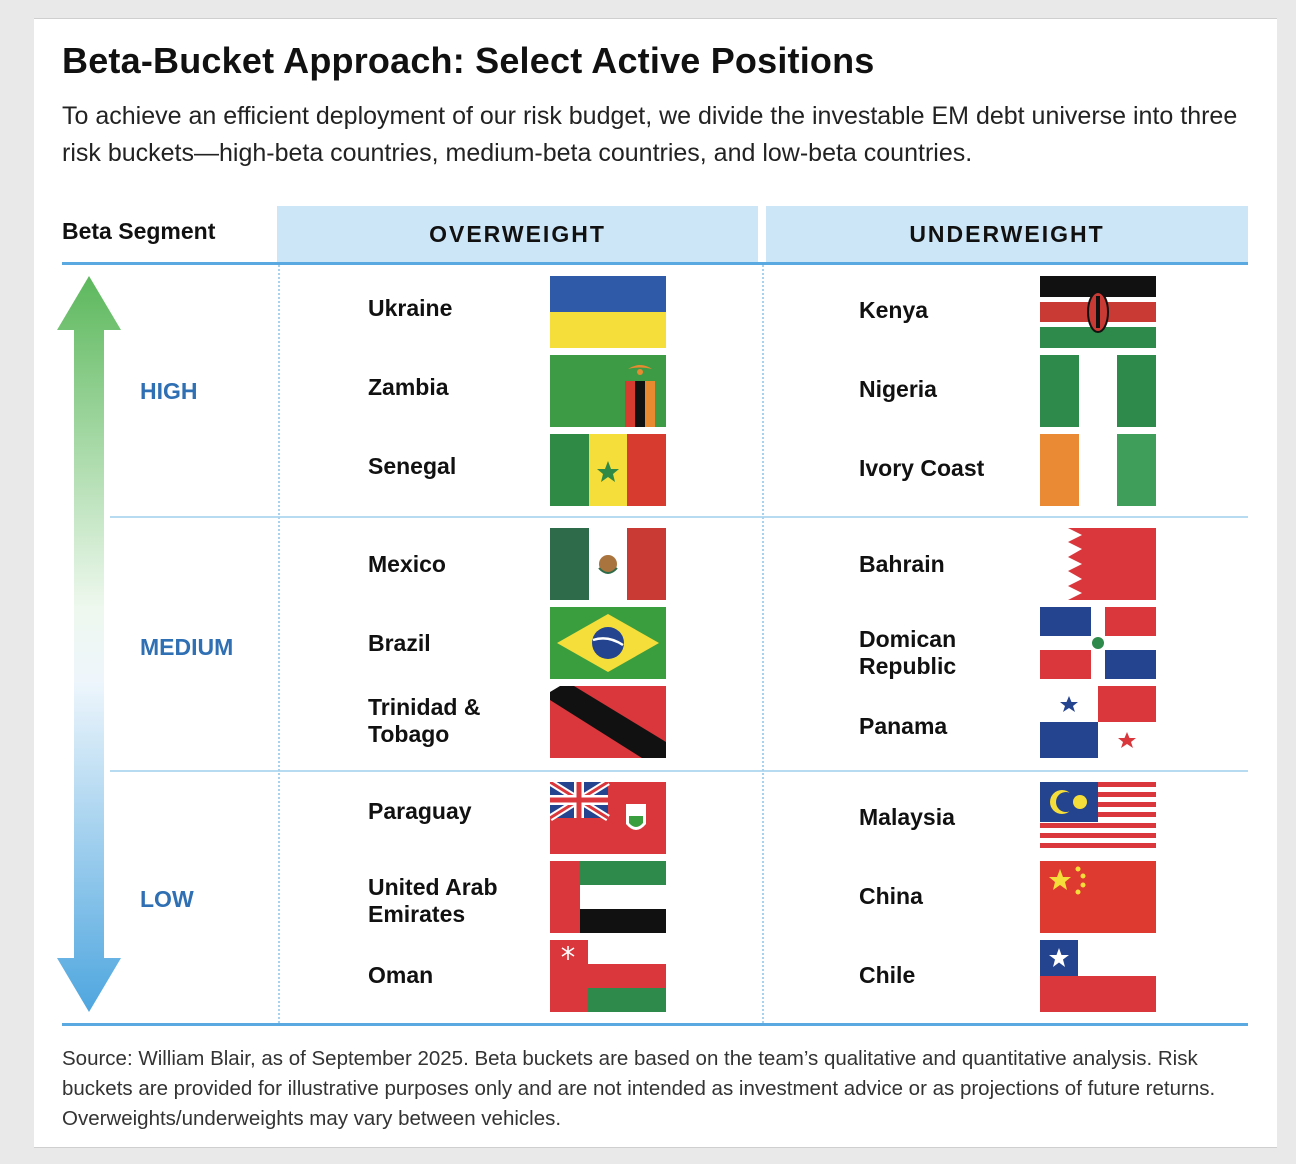 This screenshot has width=1296, height=1164. I want to click on flag-bahrain-icon, so click(1098, 564).